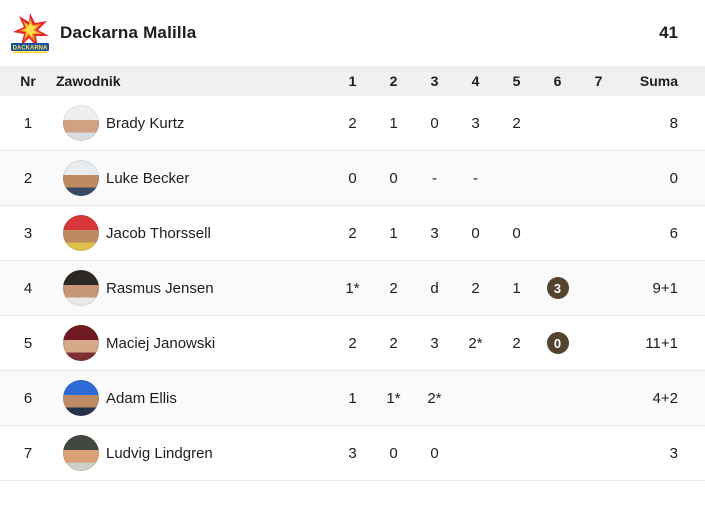 The image size is (705, 514). What do you see at coordinates (434, 288) in the screenshot?
I see `heat-score-cell: d` at bounding box center [434, 288].